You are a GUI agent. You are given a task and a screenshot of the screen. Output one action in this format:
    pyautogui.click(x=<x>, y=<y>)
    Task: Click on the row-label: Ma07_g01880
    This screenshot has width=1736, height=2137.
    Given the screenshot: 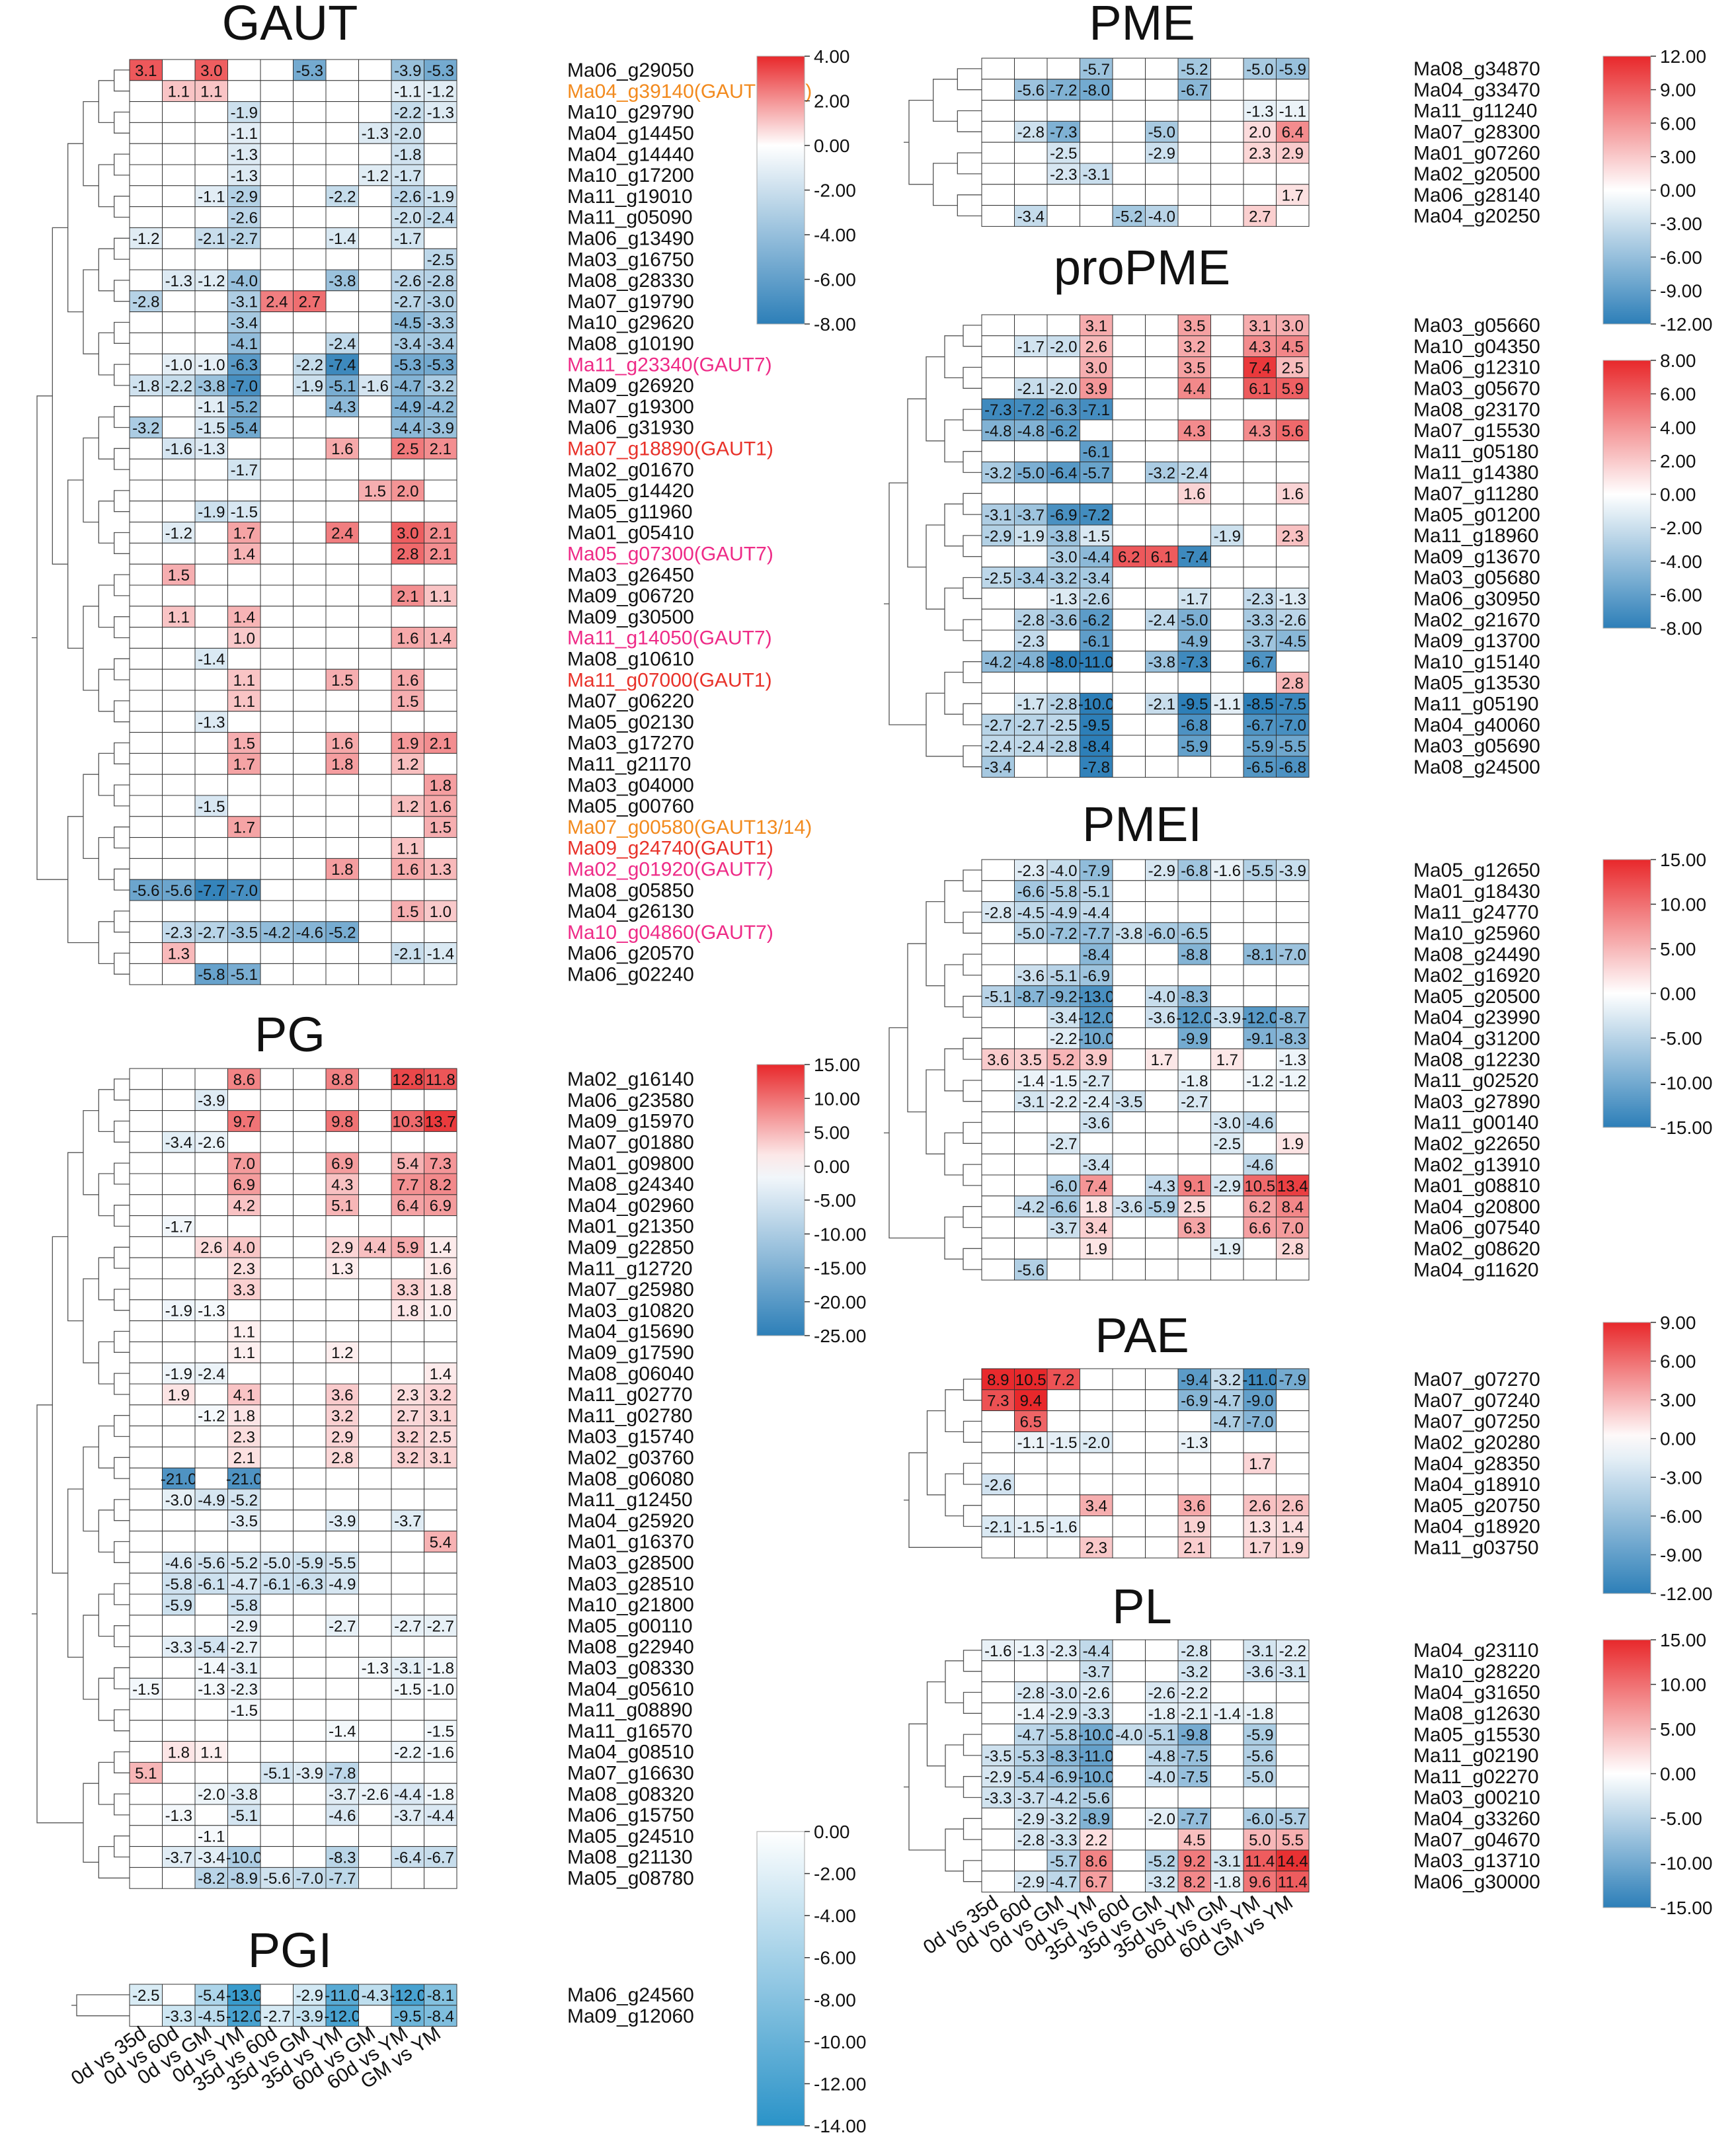 What is the action you would take?
    pyautogui.click(x=630, y=1142)
    